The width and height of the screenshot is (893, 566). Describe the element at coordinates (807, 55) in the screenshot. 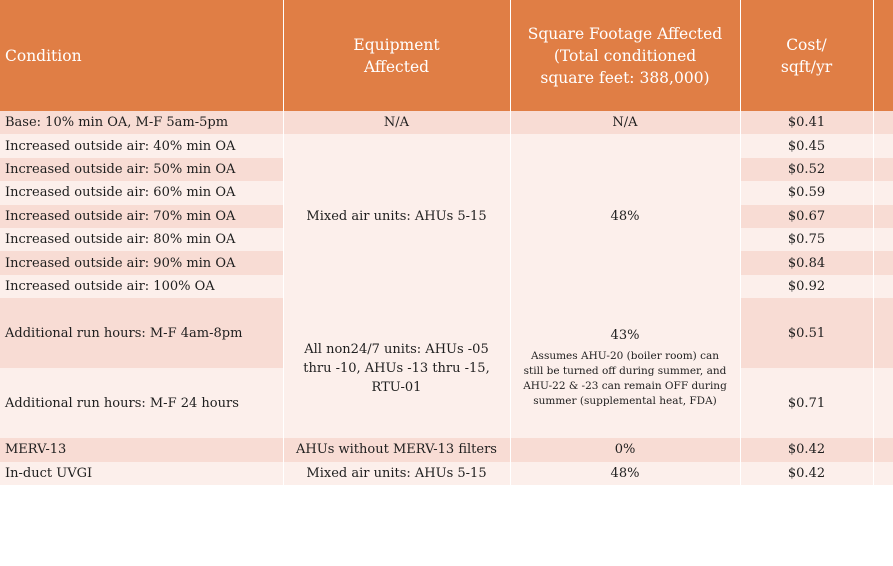

I see `header-cost: Cost/ sqft/yr` at that location.